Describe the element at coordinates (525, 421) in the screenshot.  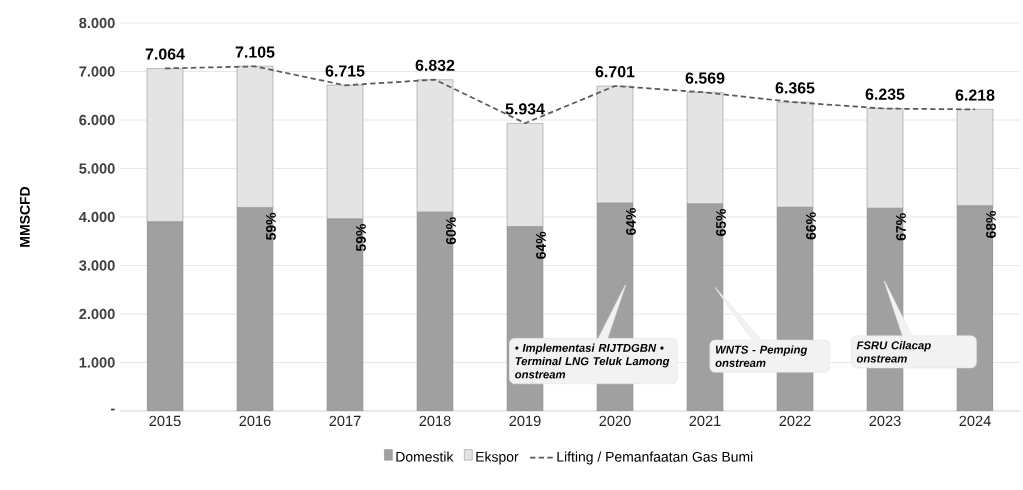
I see `x-tick-label: 2019` at that location.